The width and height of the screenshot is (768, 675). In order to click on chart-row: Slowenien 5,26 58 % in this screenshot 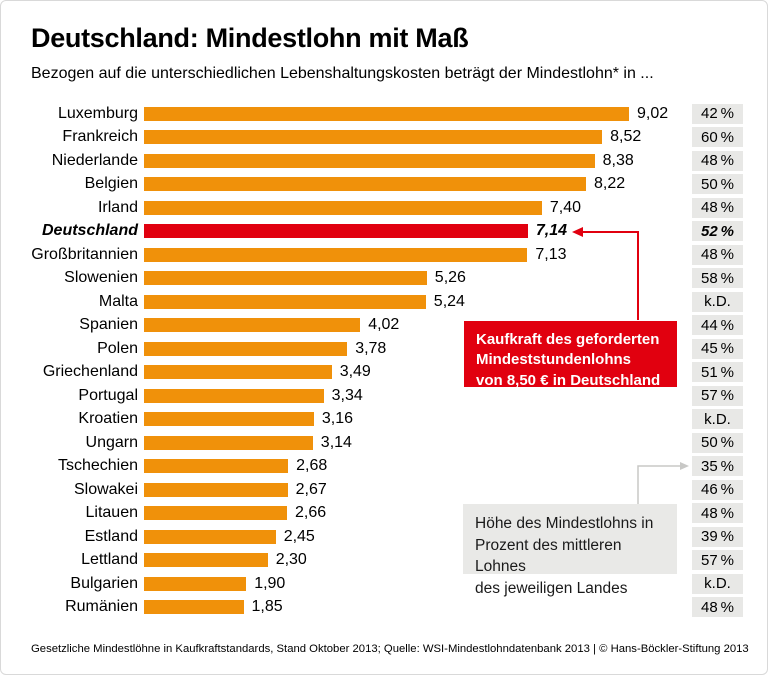, I will do `click(384, 279)`.